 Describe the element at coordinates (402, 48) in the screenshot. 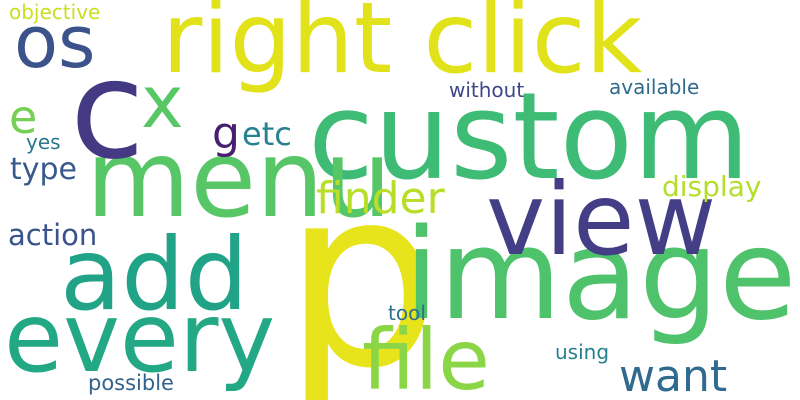

I see `word-right-click: right click` at that location.